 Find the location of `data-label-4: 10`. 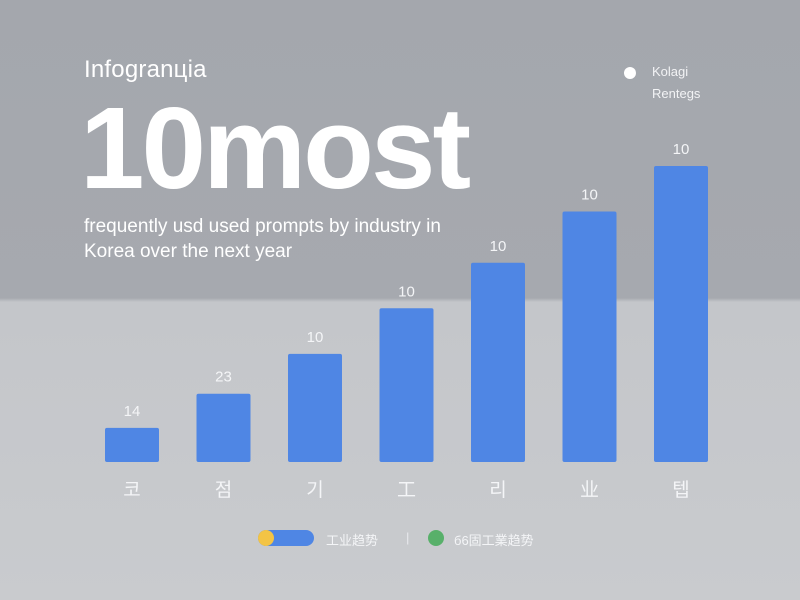

data-label-4: 10 is located at coordinates (498, 246).